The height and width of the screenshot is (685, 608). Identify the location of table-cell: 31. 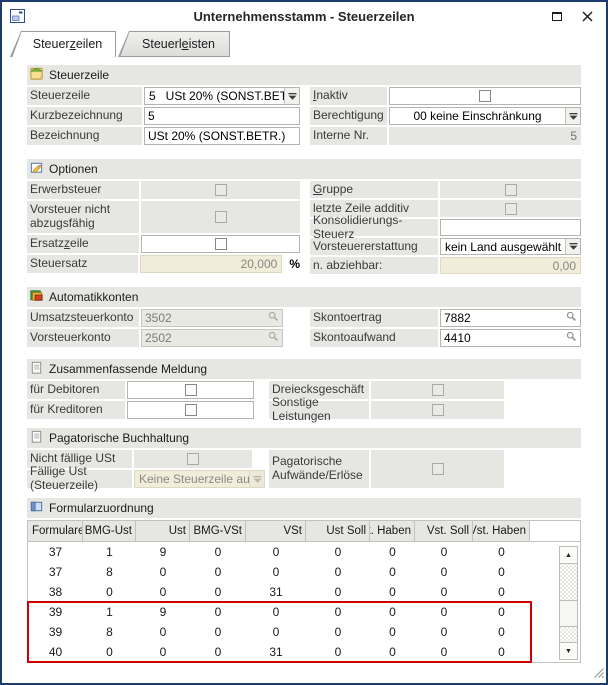
(276, 652).